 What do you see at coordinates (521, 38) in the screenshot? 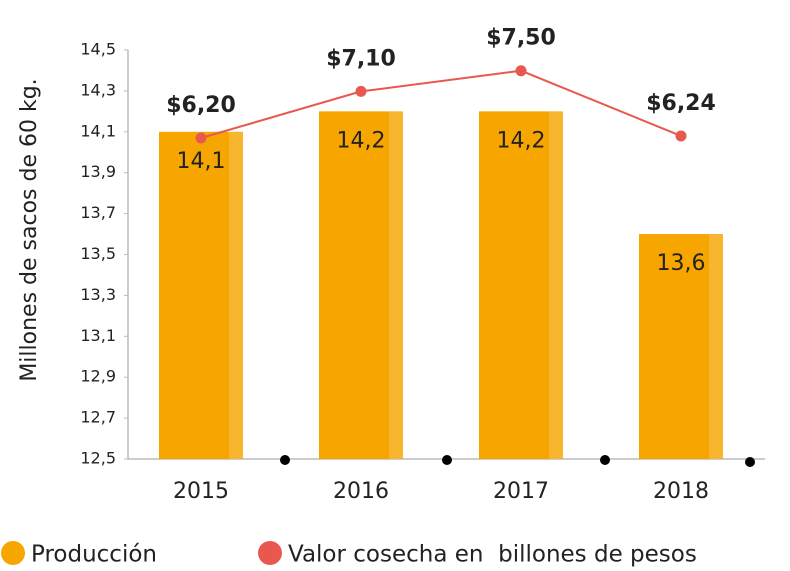
I see `line-value-label: $7,50` at bounding box center [521, 38].